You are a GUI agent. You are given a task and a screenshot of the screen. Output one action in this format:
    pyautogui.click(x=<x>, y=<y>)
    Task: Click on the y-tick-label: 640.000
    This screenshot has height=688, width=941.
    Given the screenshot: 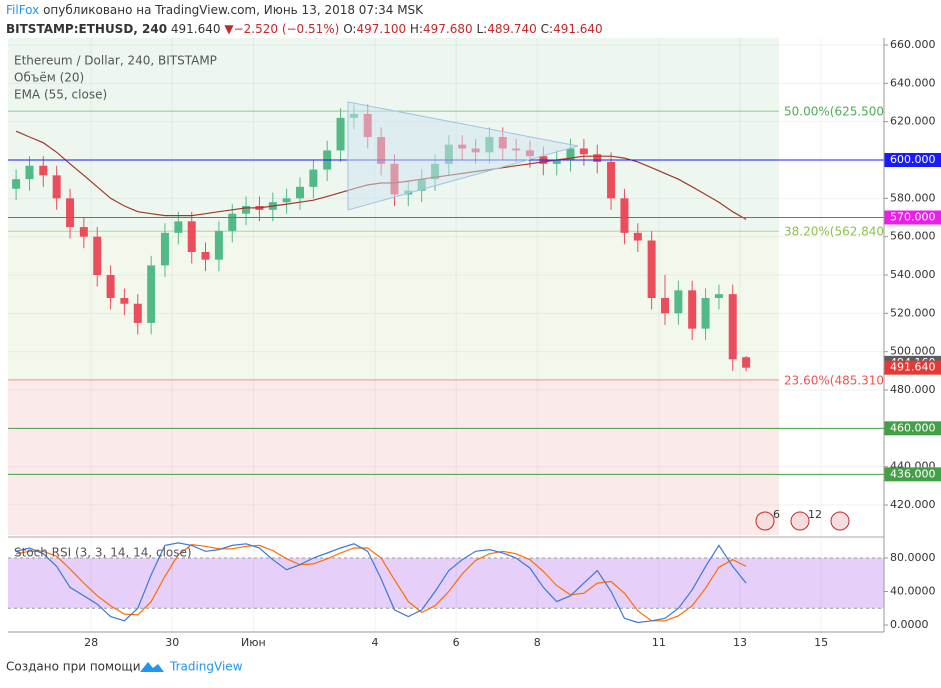 What is the action you would take?
    pyautogui.click(x=913, y=82)
    